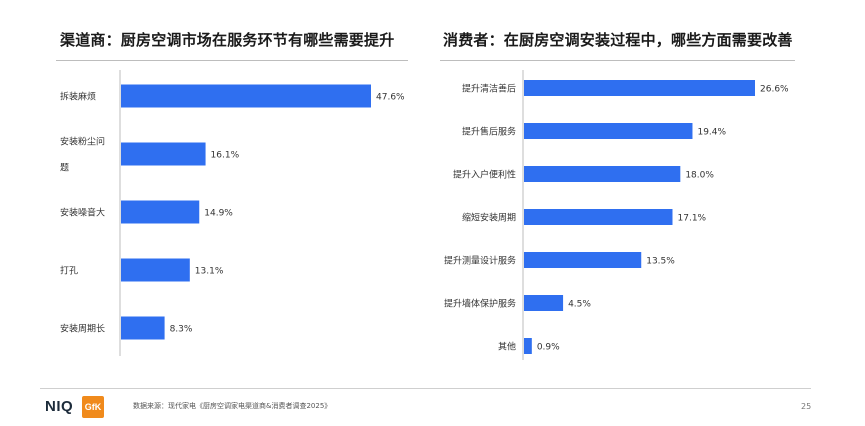 The image size is (865, 426). I want to click on right-title-divider, so click(617, 60).